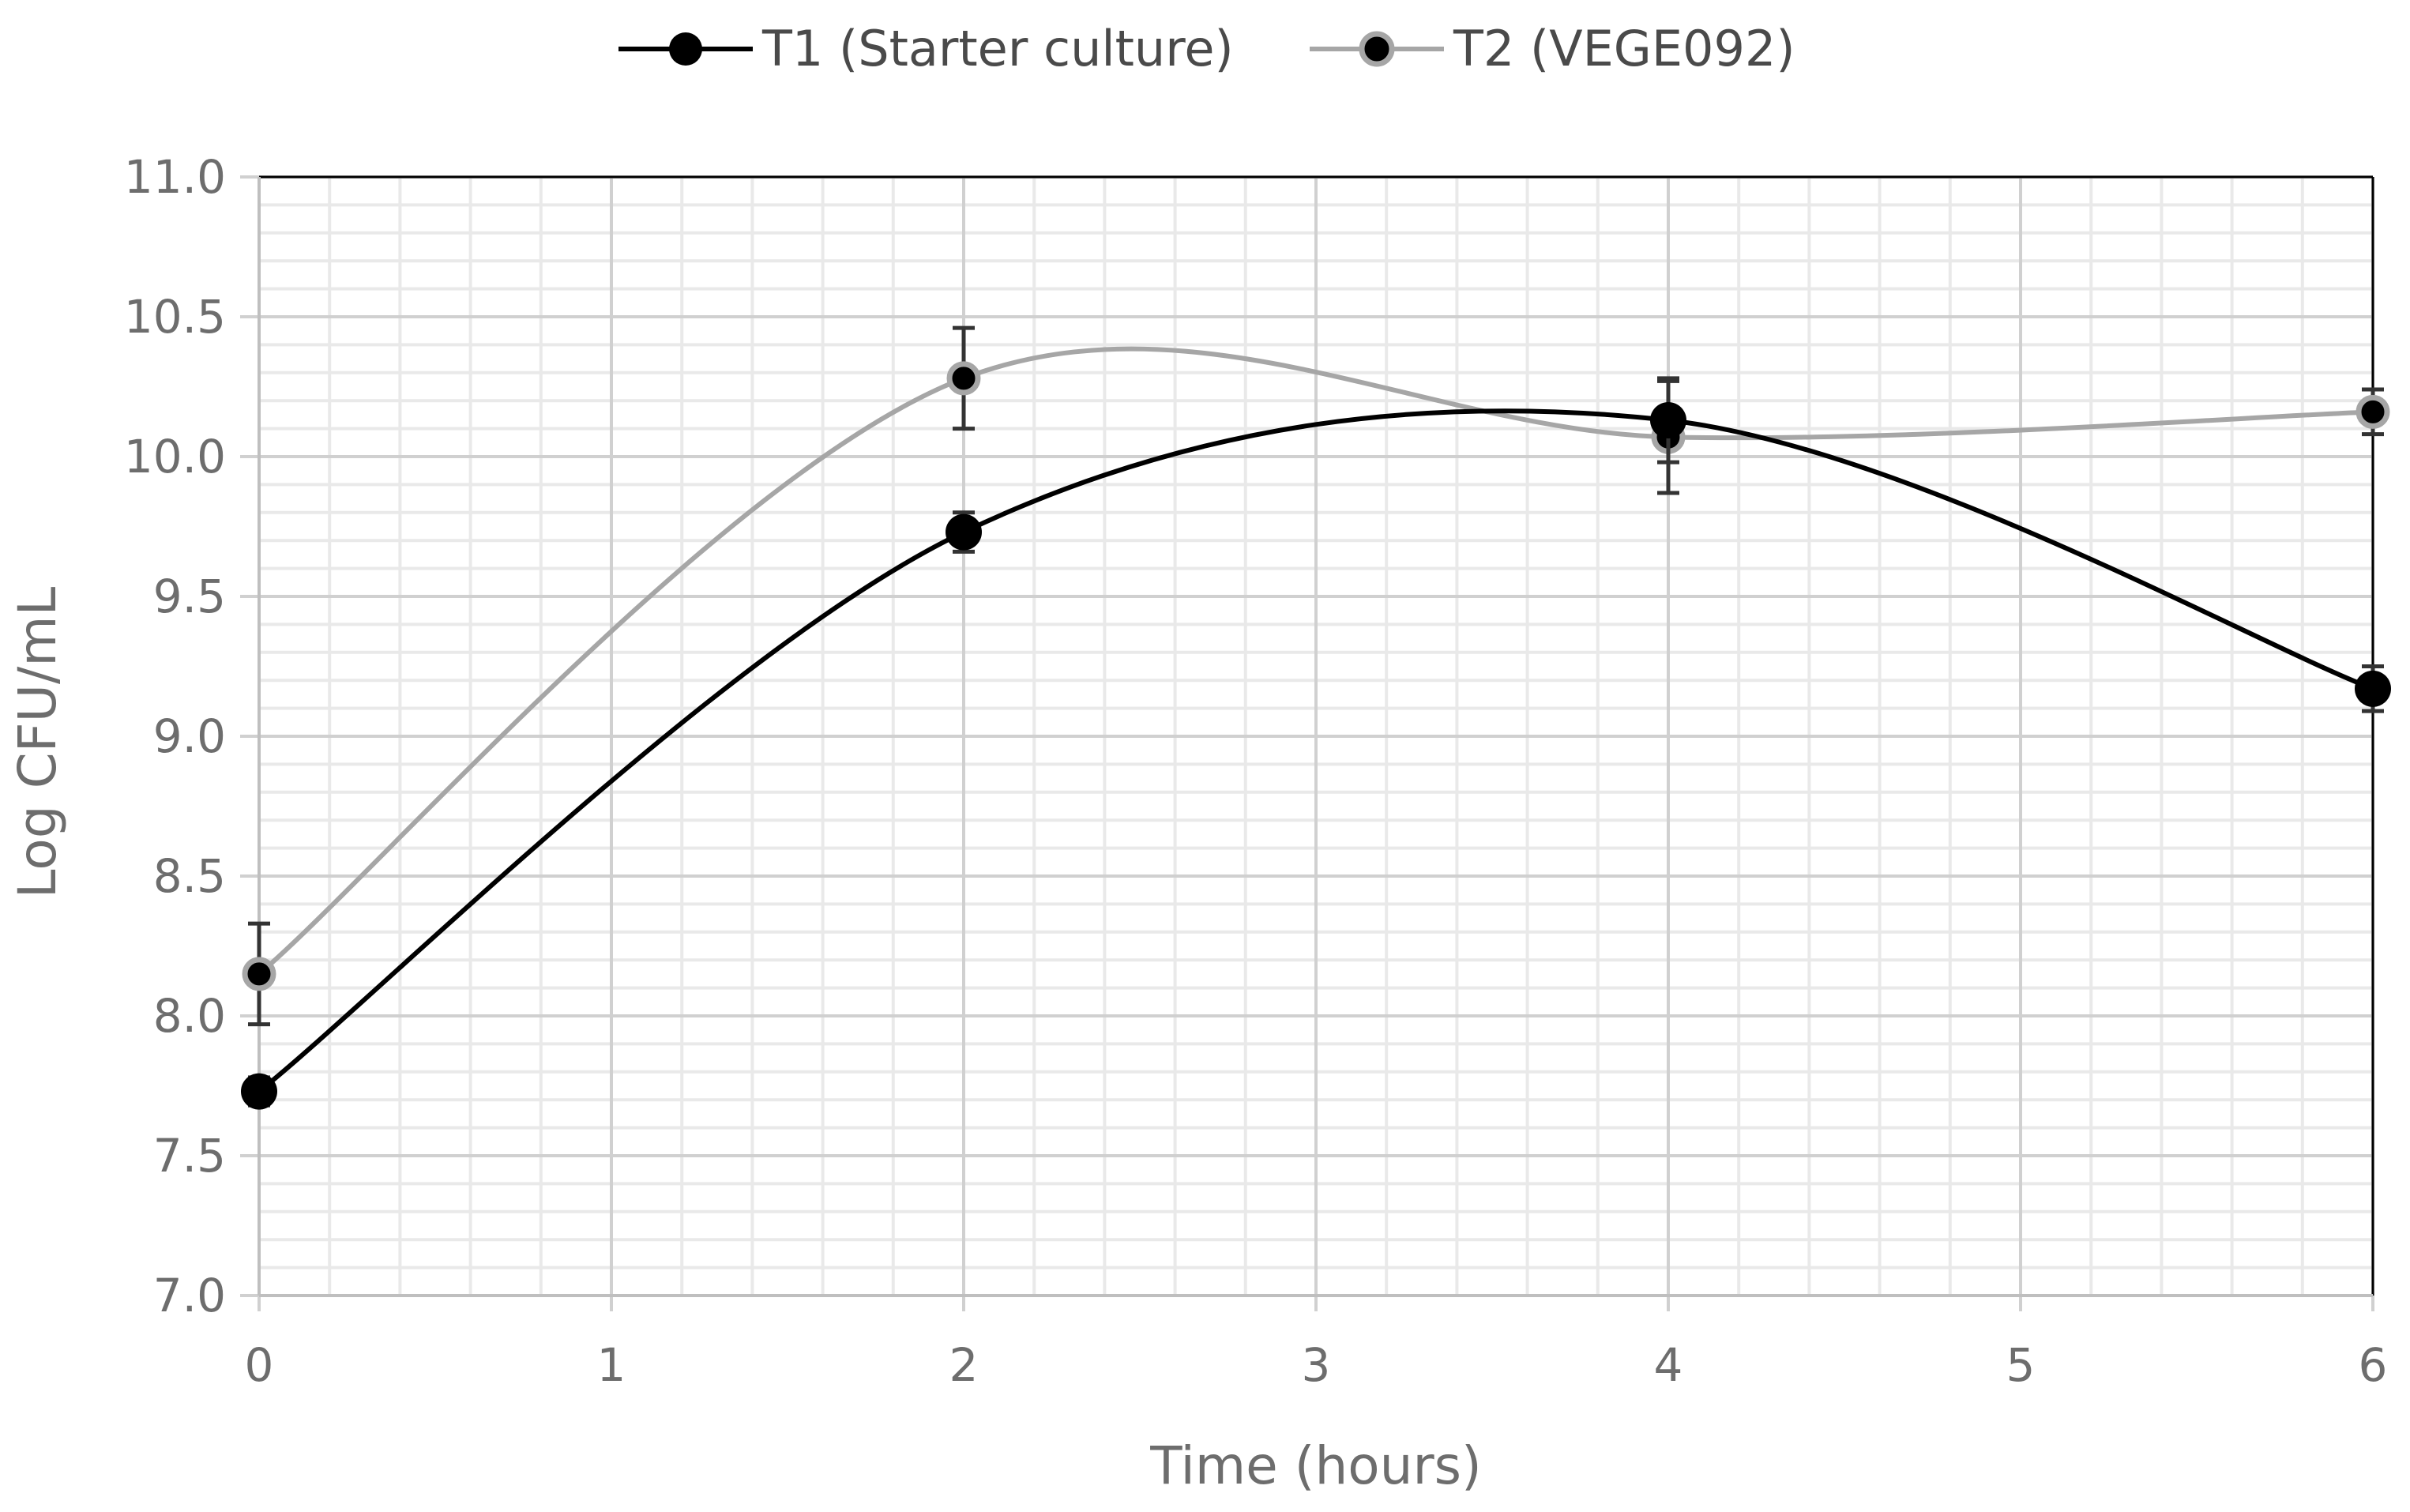 The height and width of the screenshot is (1512, 2410). What do you see at coordinates (964, 1365) in the screenshot?
I see `x-tick-label: 2` at bounding box center [964, 1365].